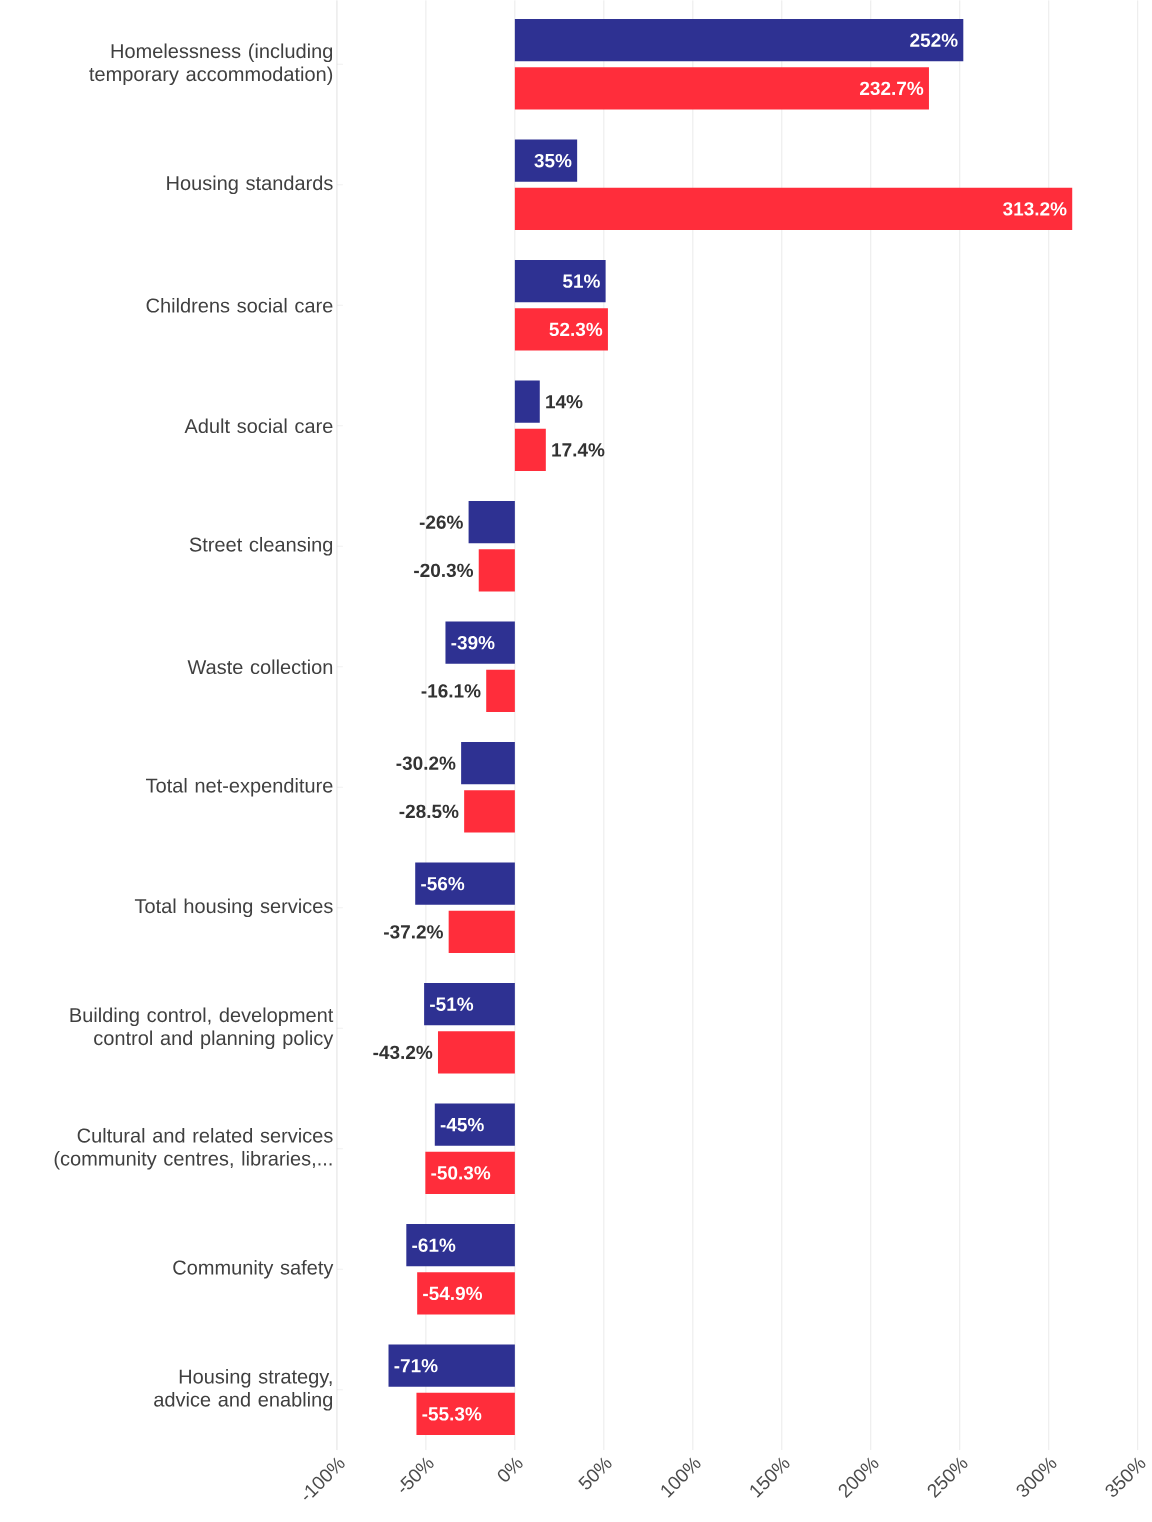 This screenshot has width=1152, height=1522. I want to click on data-label: -16.1%, so click(451, 691).